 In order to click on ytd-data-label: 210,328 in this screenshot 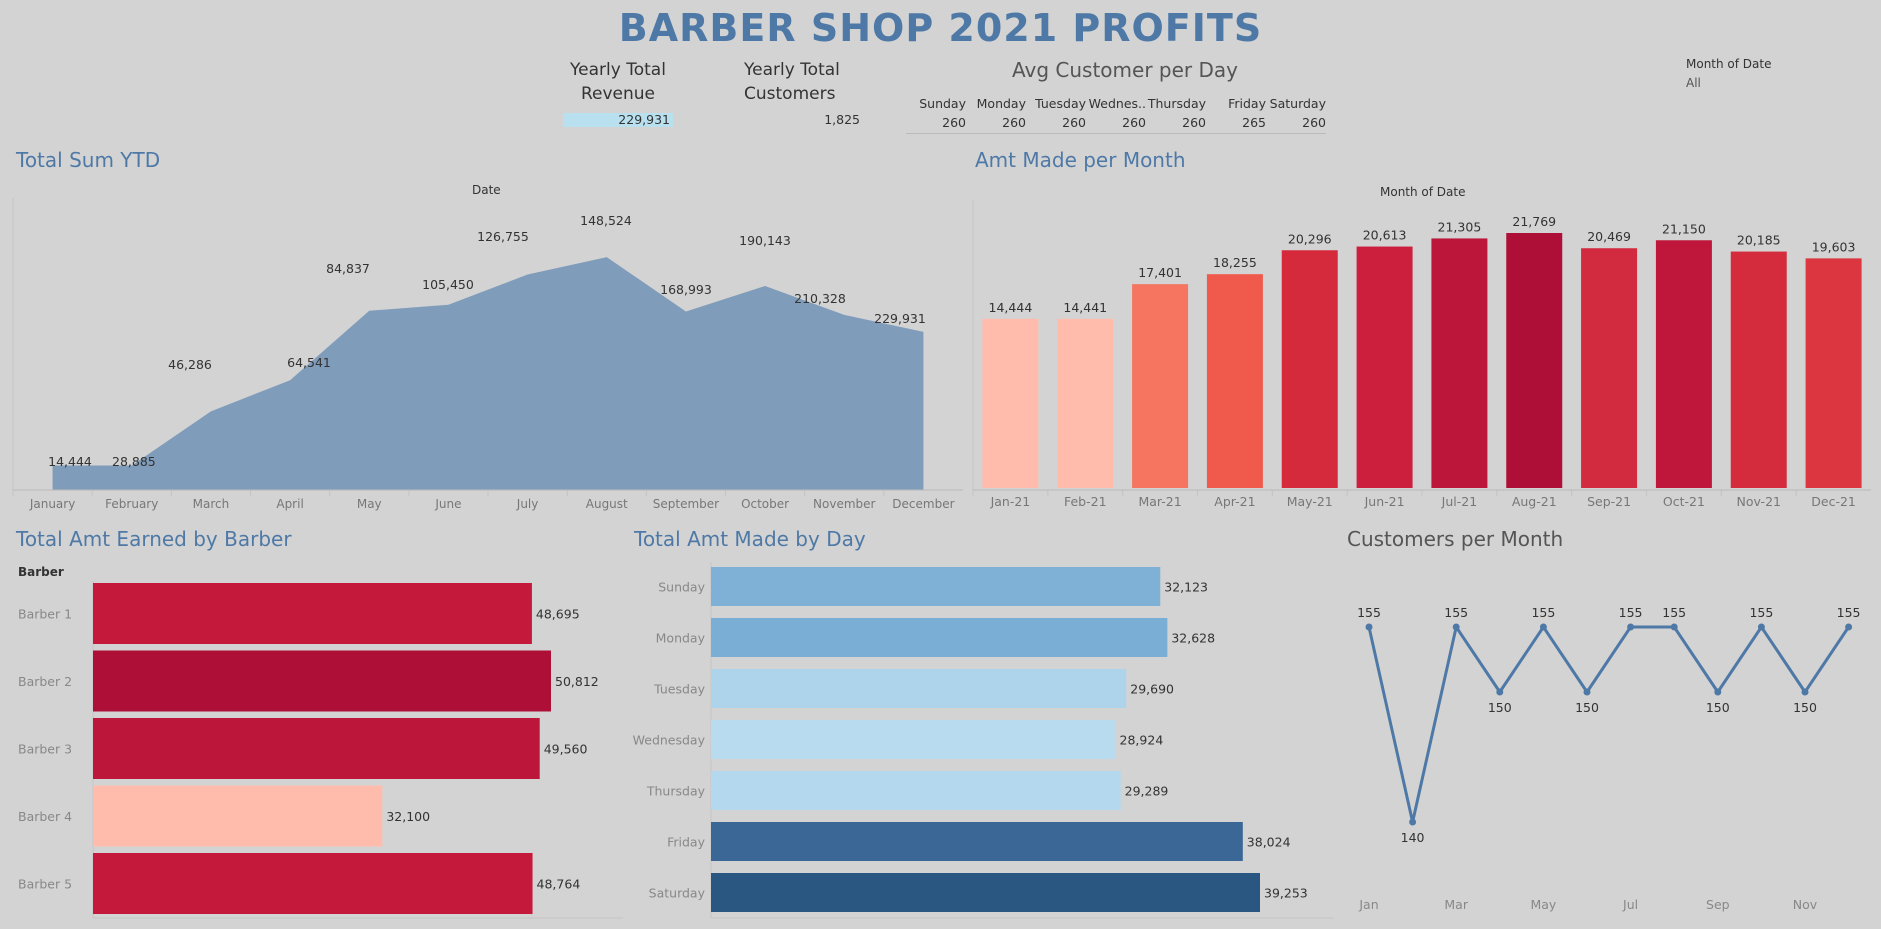, I will do `click(820, 298)`.